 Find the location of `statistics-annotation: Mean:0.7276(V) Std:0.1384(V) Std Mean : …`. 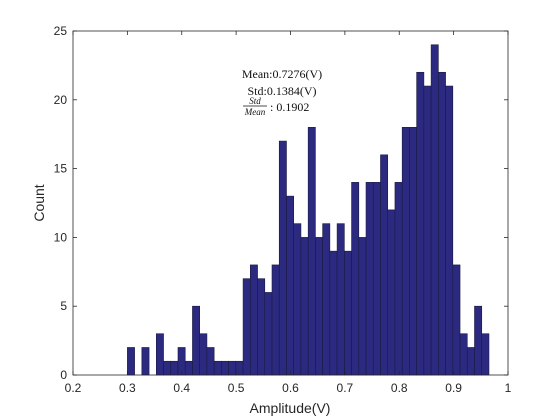

statistics-annotation: Mean:0.7276(V) Std:0.1384(V) Std Mean : … is located at coordinates (282, 92).